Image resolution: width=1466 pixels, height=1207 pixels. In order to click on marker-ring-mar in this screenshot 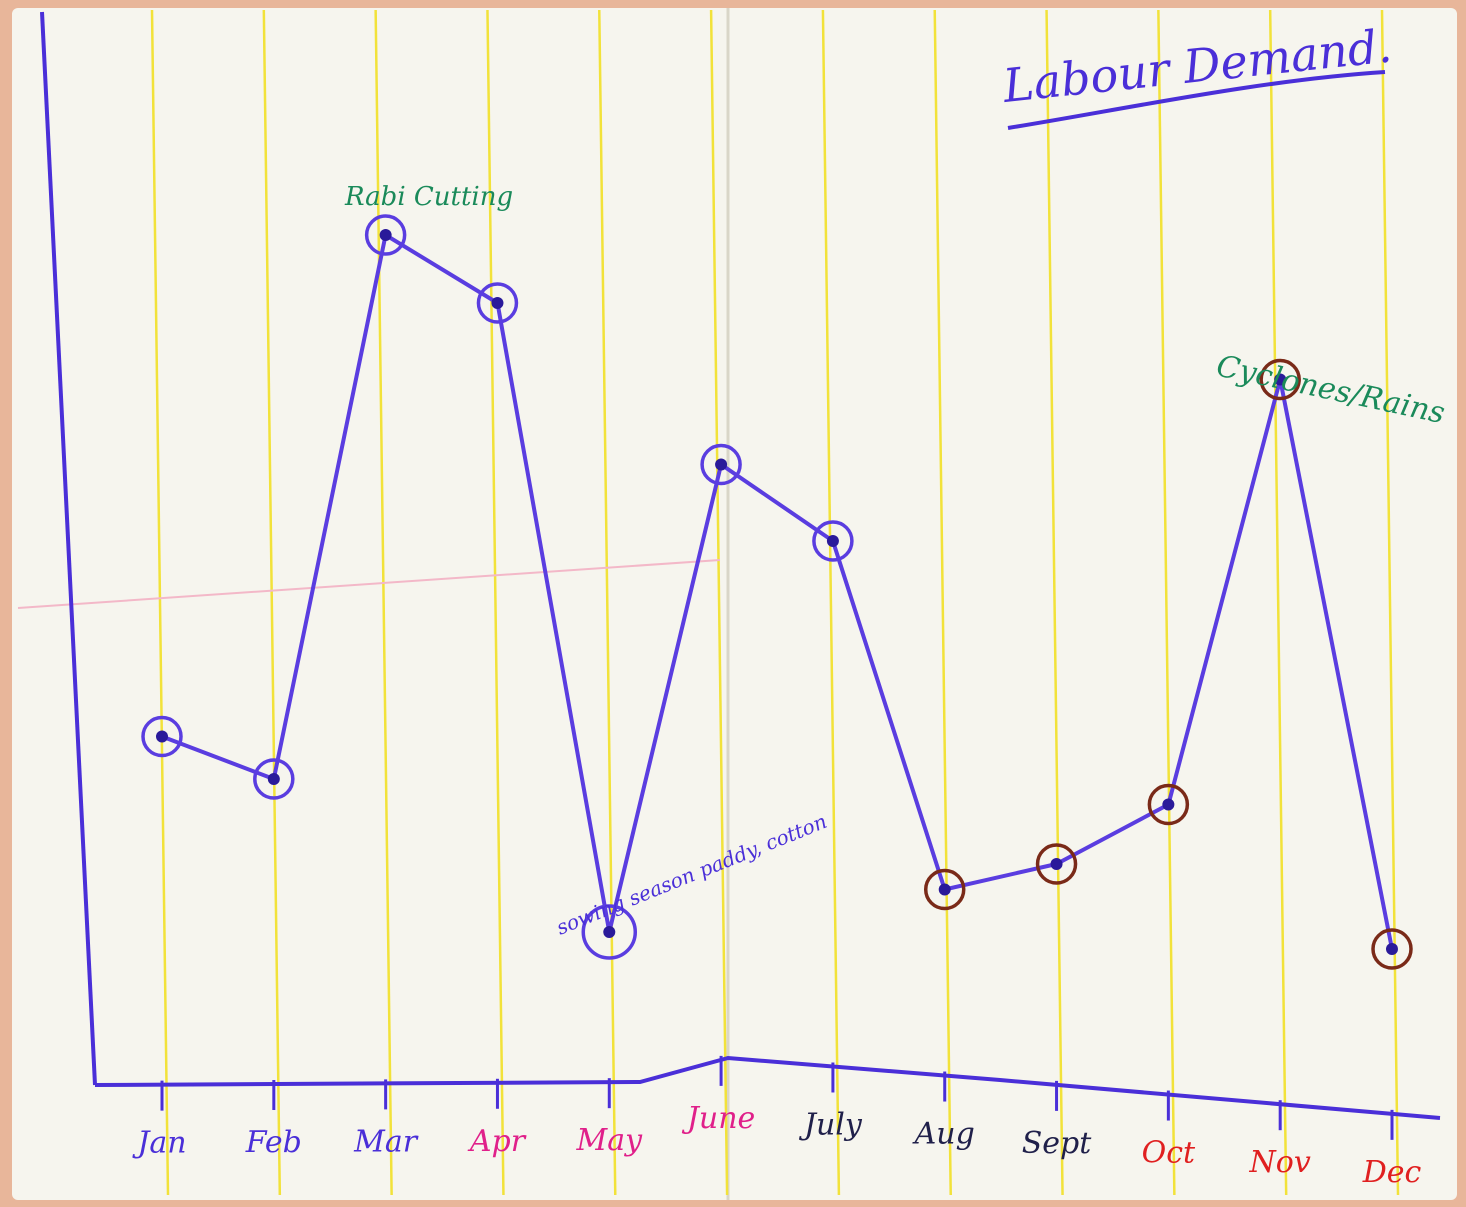, I will do `click(385, 235)`.